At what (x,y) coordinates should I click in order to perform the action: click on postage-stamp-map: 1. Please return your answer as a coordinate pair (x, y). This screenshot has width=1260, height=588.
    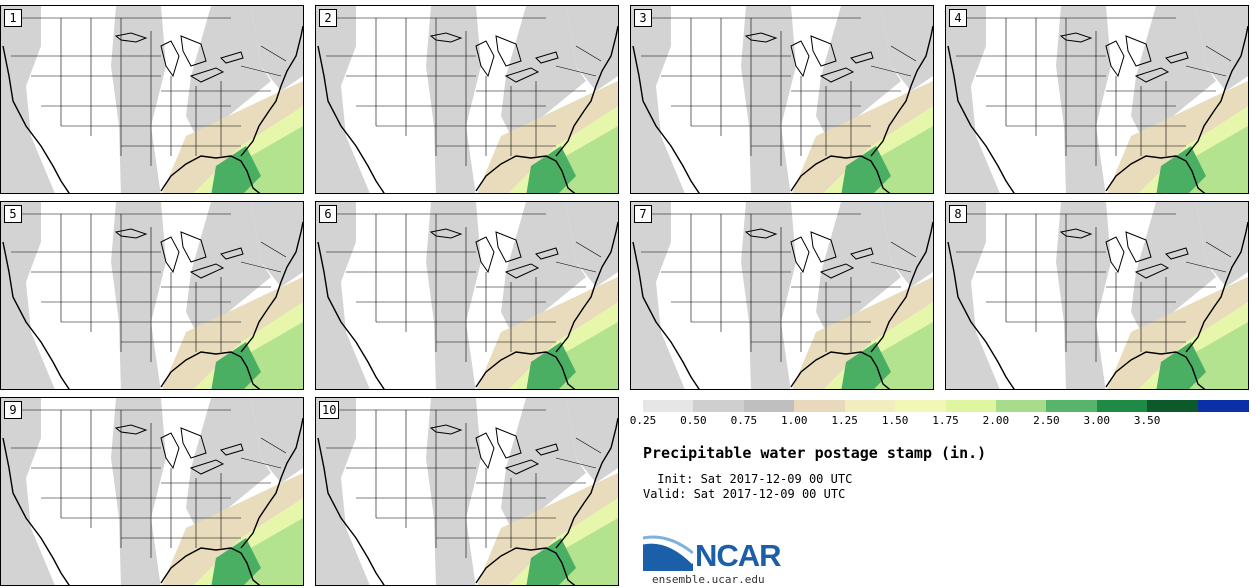
    Looking at the image, I should click on (152, 99).